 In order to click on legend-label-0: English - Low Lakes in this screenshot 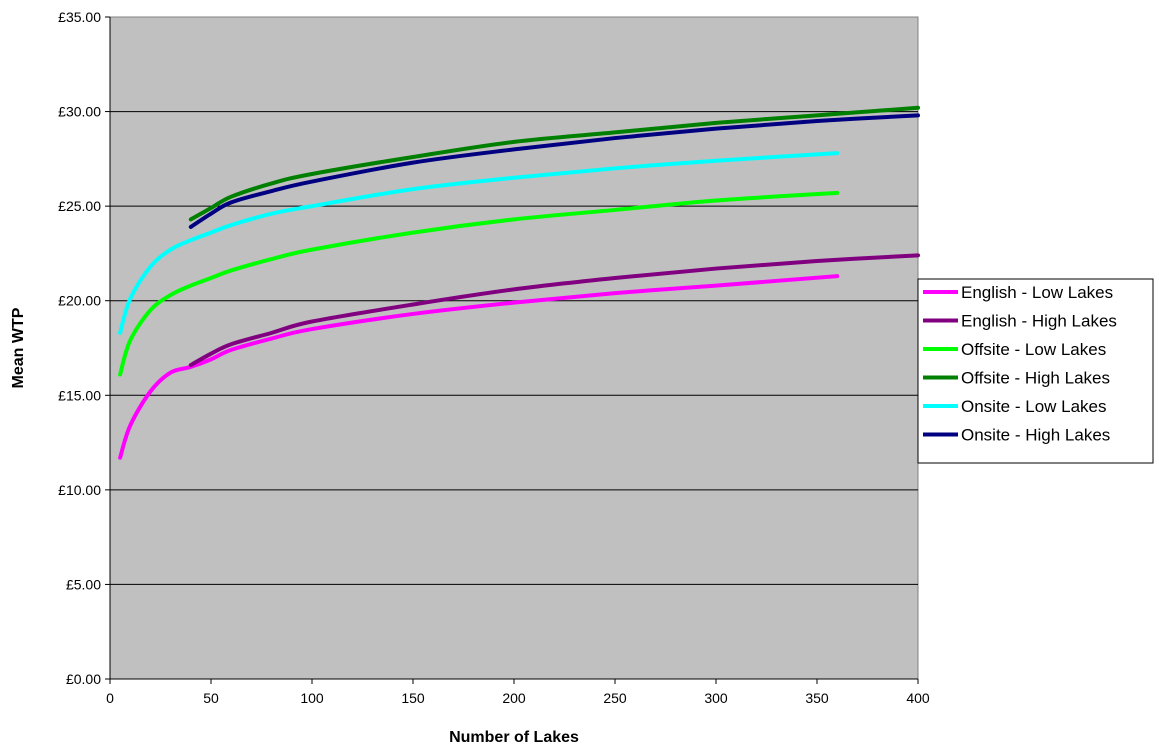, I will do `click(1037, 292)`.